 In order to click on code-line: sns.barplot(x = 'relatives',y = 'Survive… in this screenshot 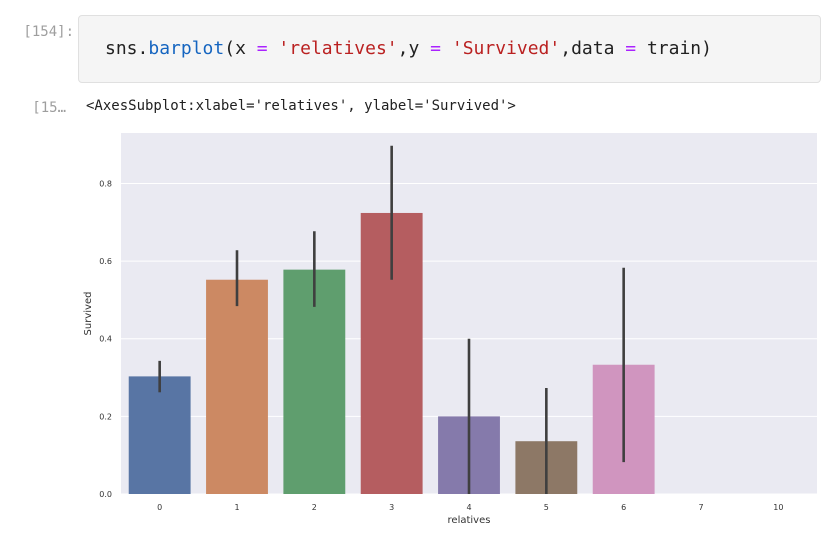, I will do `click(408, 48)`.